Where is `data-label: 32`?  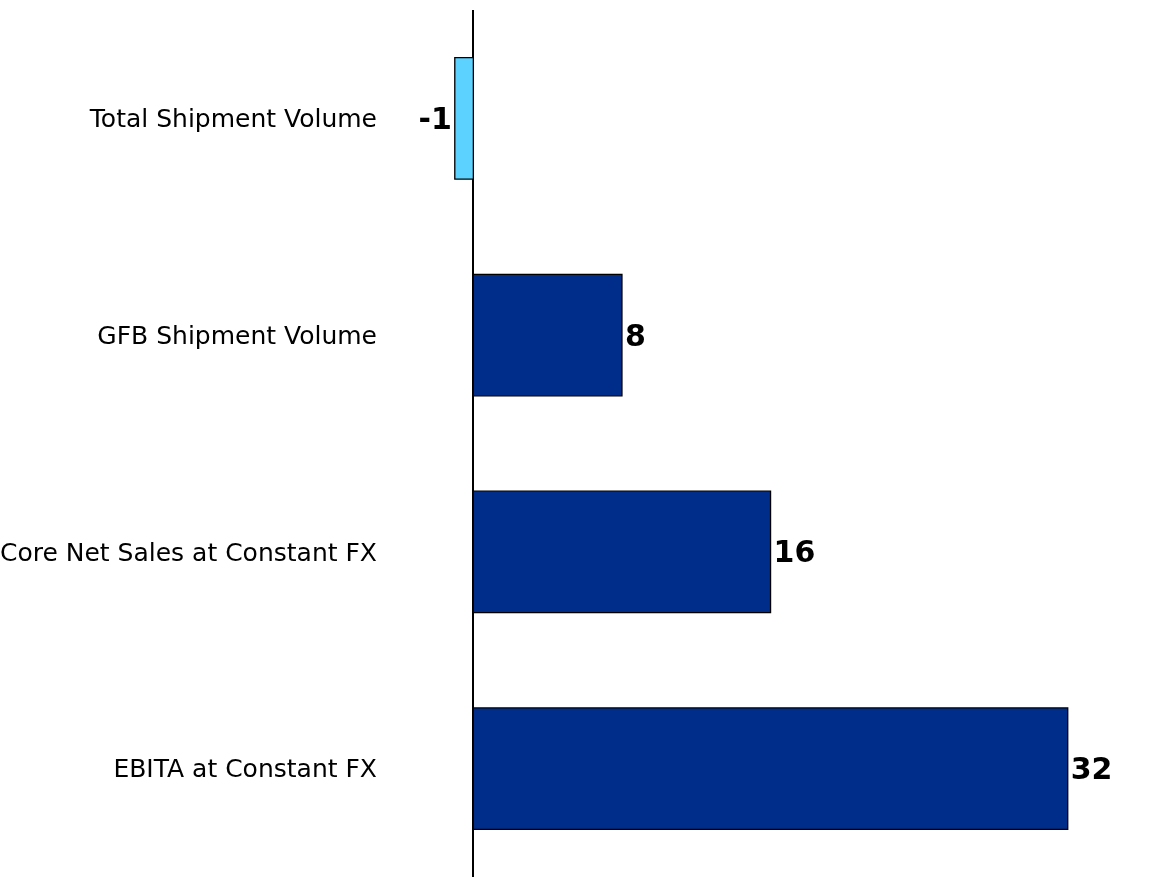 data-label: 32 is located at coordinates (1091, 769).